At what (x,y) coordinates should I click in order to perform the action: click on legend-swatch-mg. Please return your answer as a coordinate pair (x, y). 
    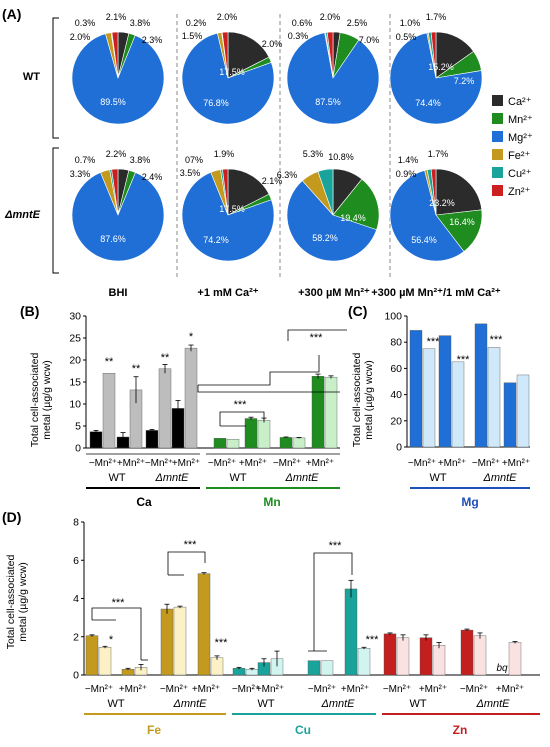
    Looking at the image, I should click on (497, 136).